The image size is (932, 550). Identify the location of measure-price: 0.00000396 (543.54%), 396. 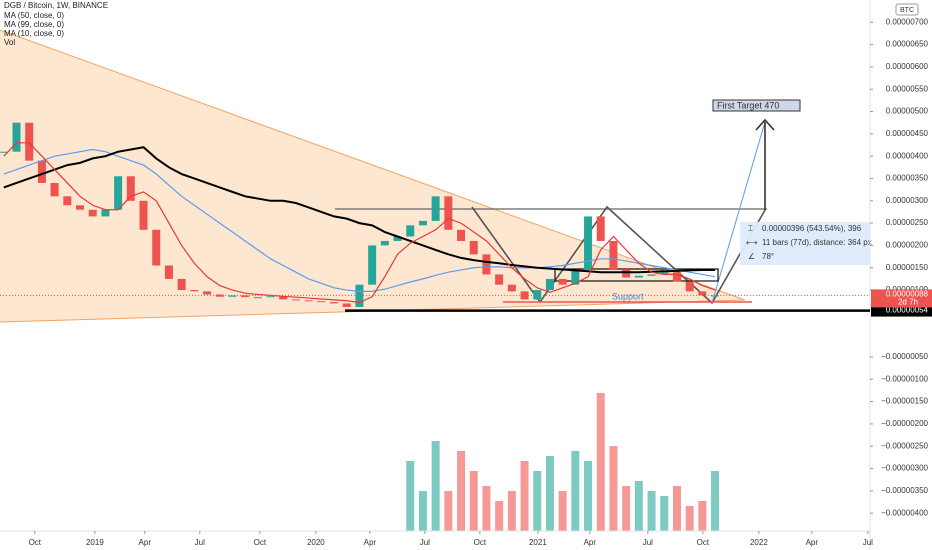
(812, 228).